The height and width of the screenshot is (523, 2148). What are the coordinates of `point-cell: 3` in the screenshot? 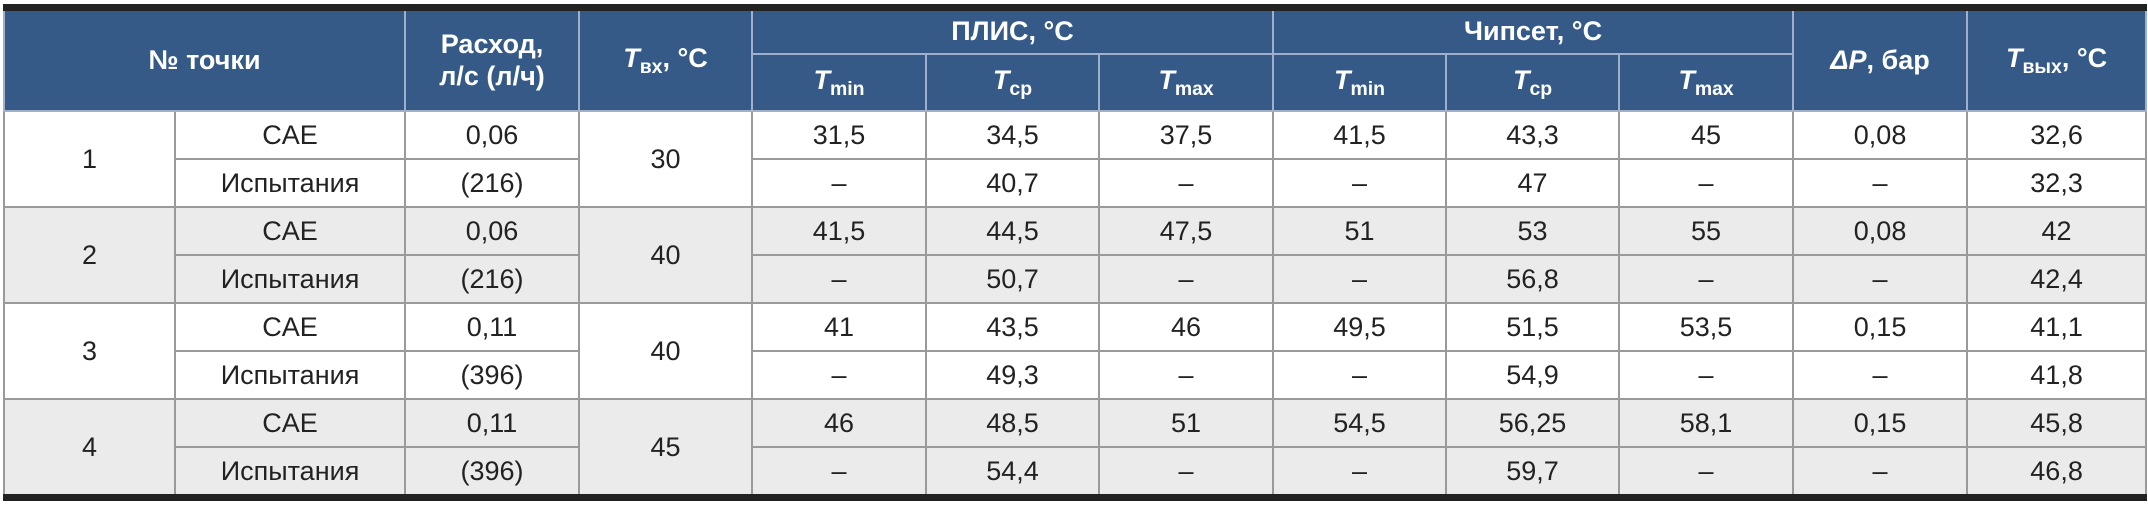 It's located at (89, 351).